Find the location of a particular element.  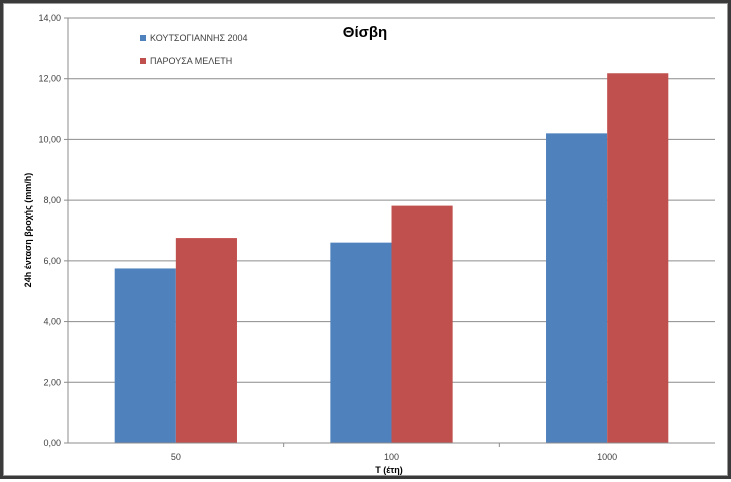

x-tick-labels: 50 100 1000 is located at coordinates (394, 457).